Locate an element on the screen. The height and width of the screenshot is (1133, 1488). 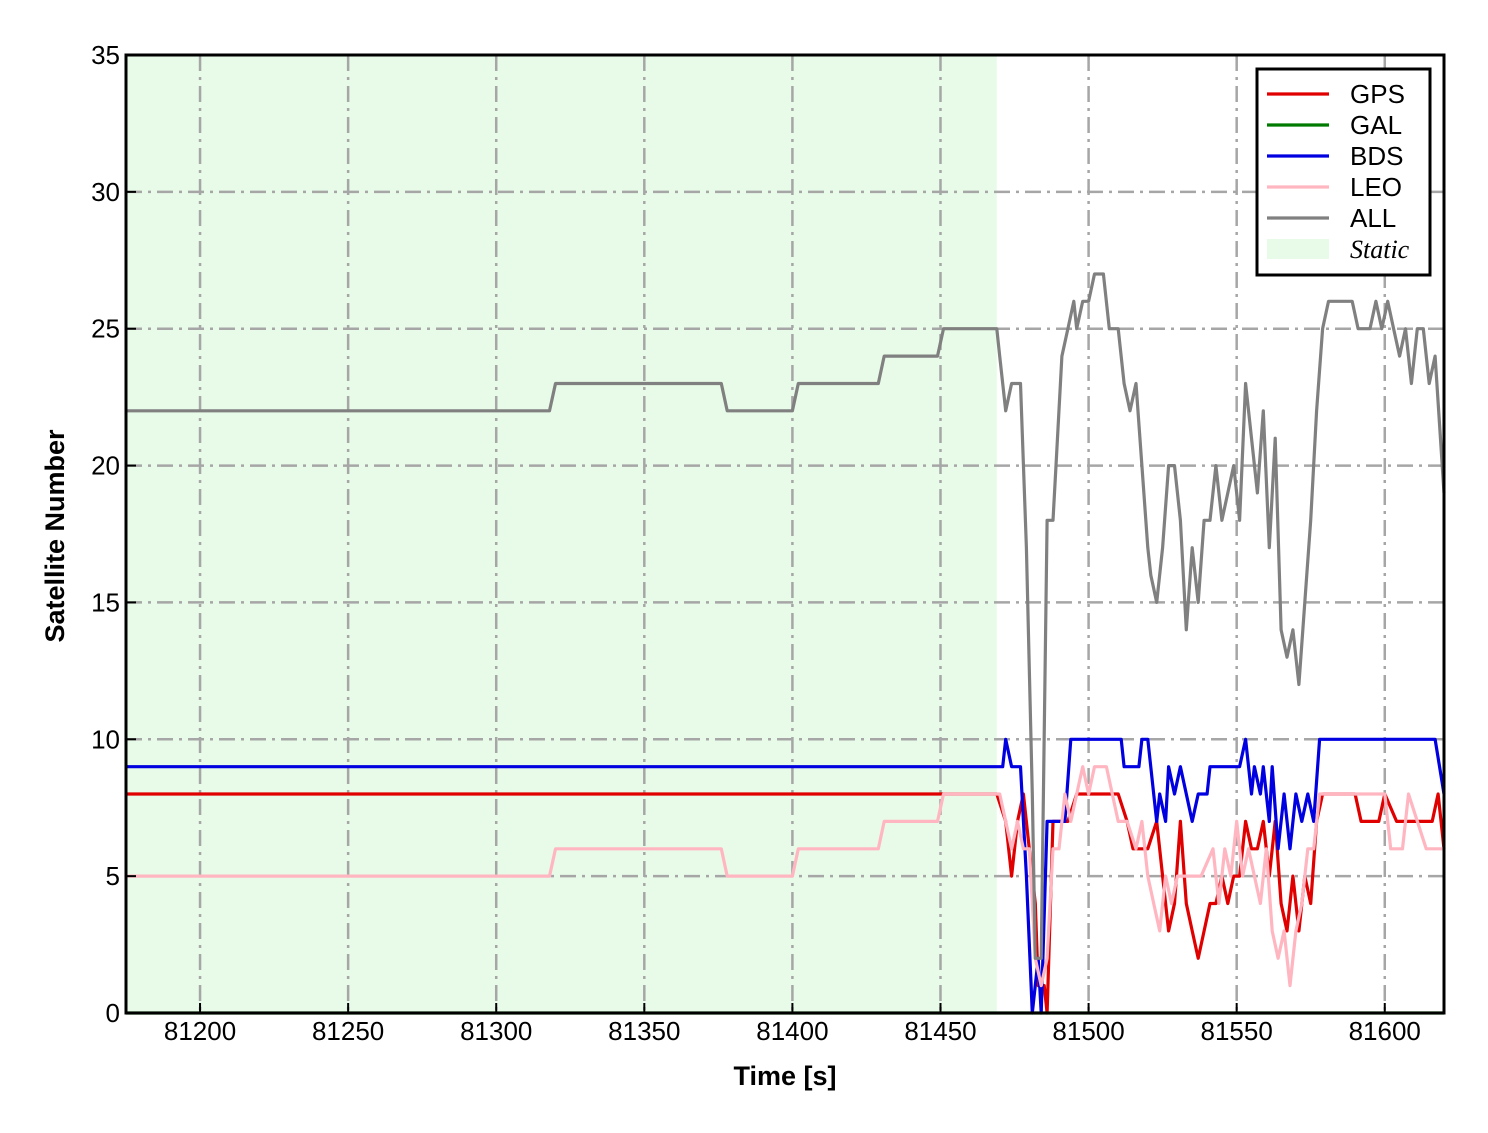
x-tick-label: 81400 is located at coordinates (792, 1031).